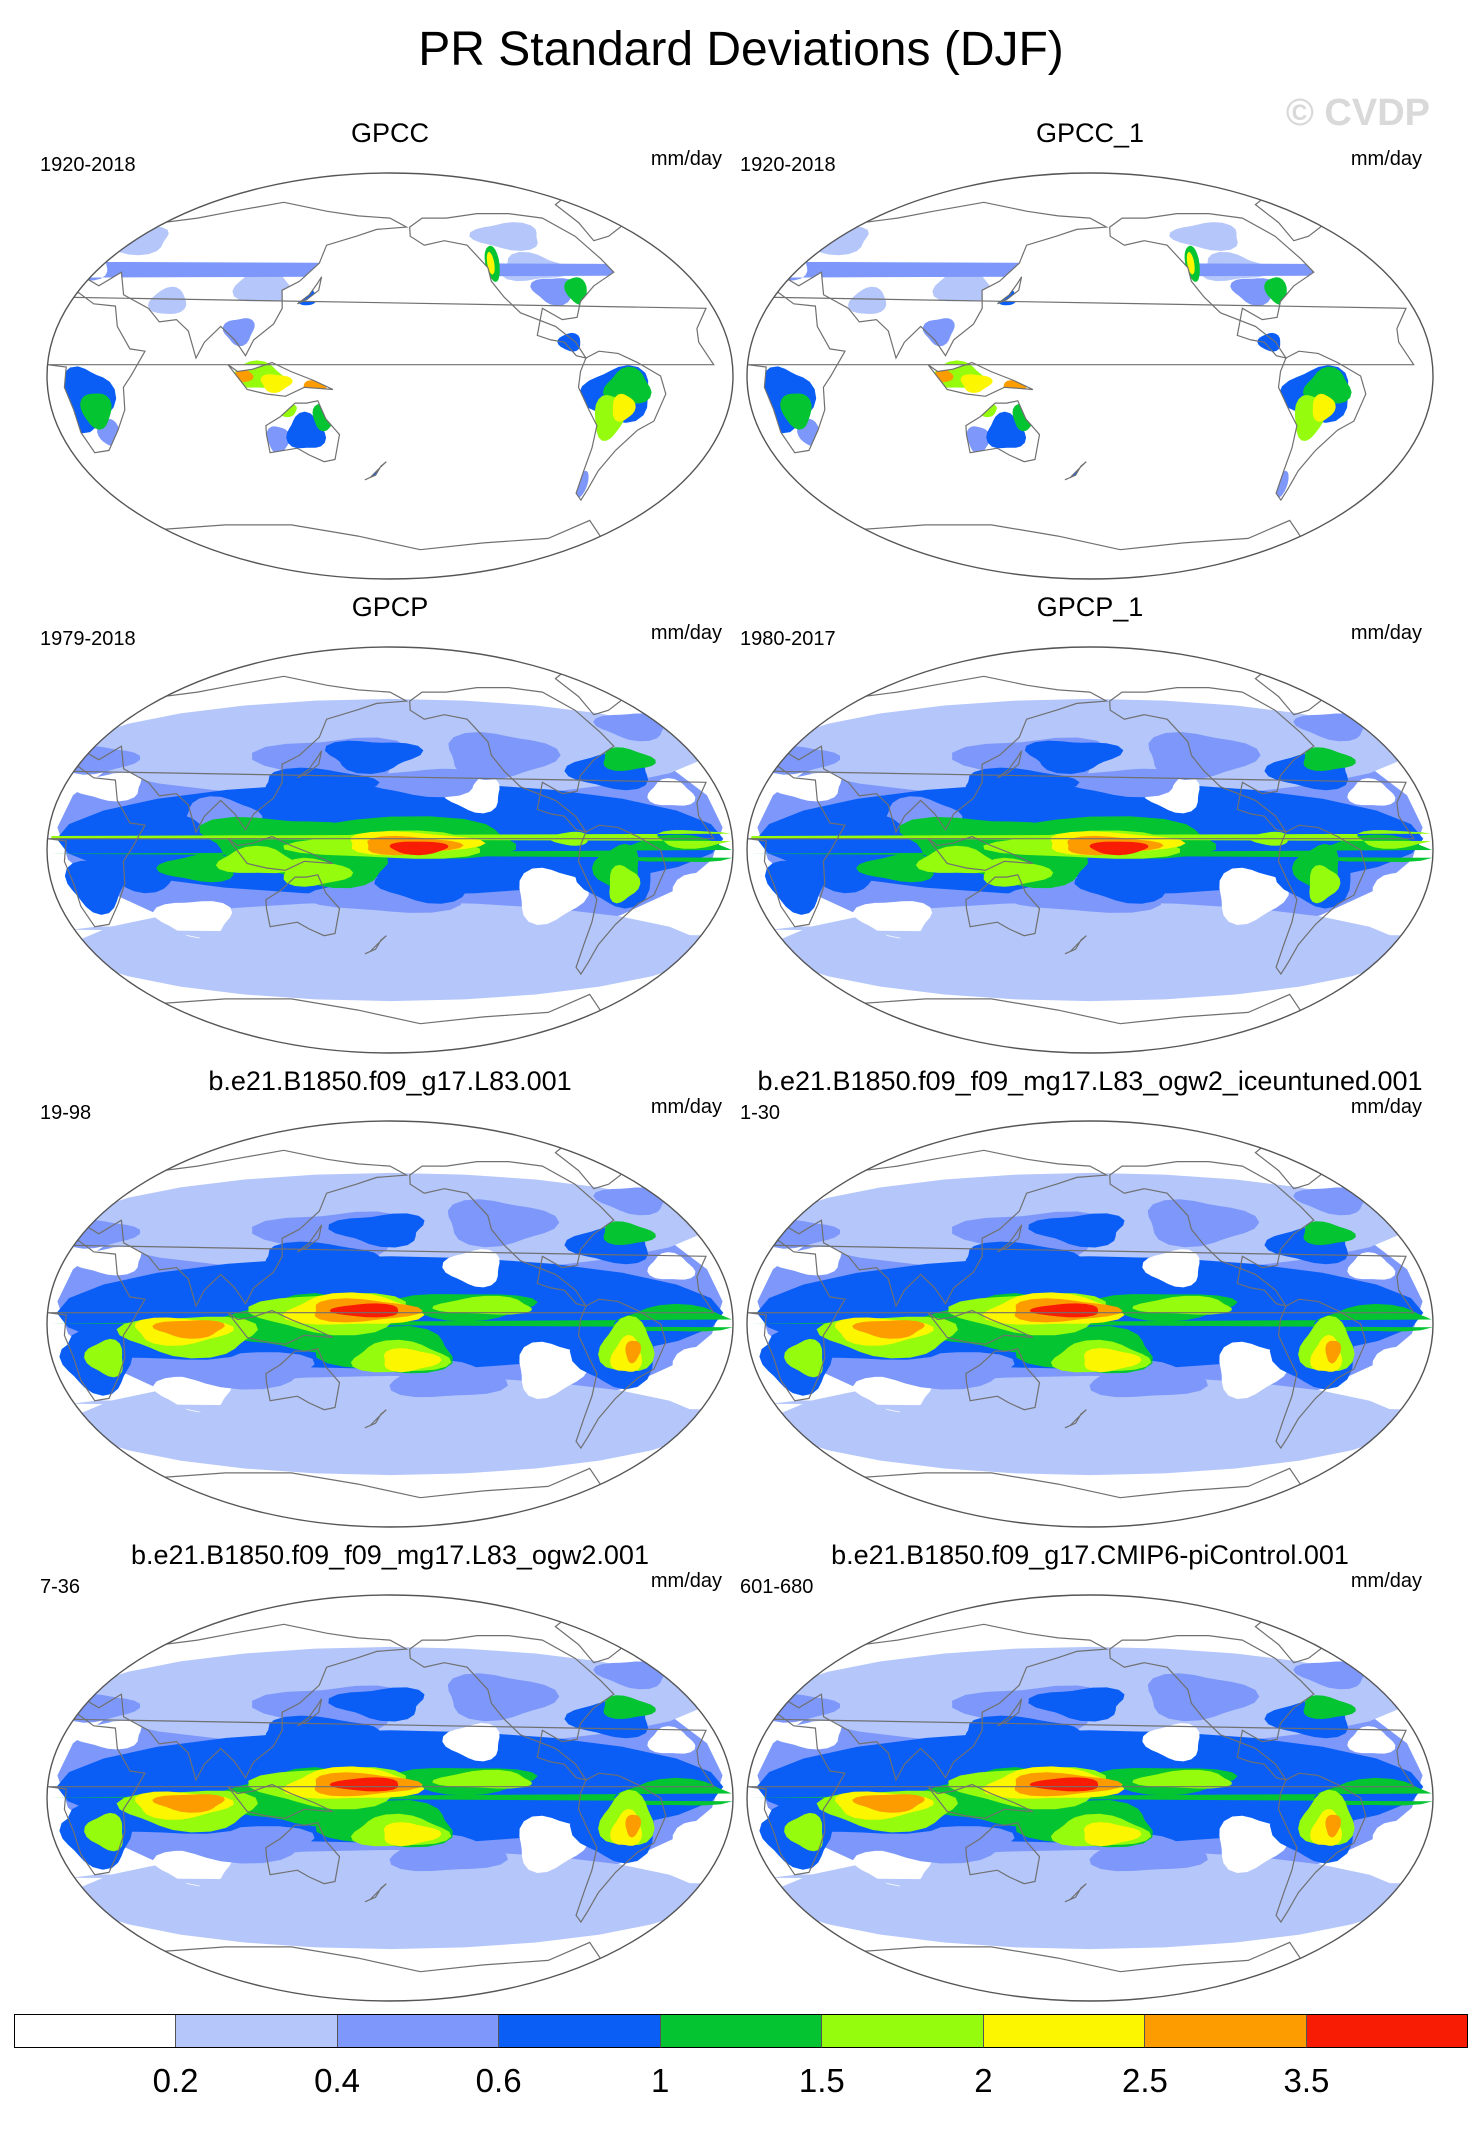  I want to click on panel-years: 1980-2017, so click(788, 639).